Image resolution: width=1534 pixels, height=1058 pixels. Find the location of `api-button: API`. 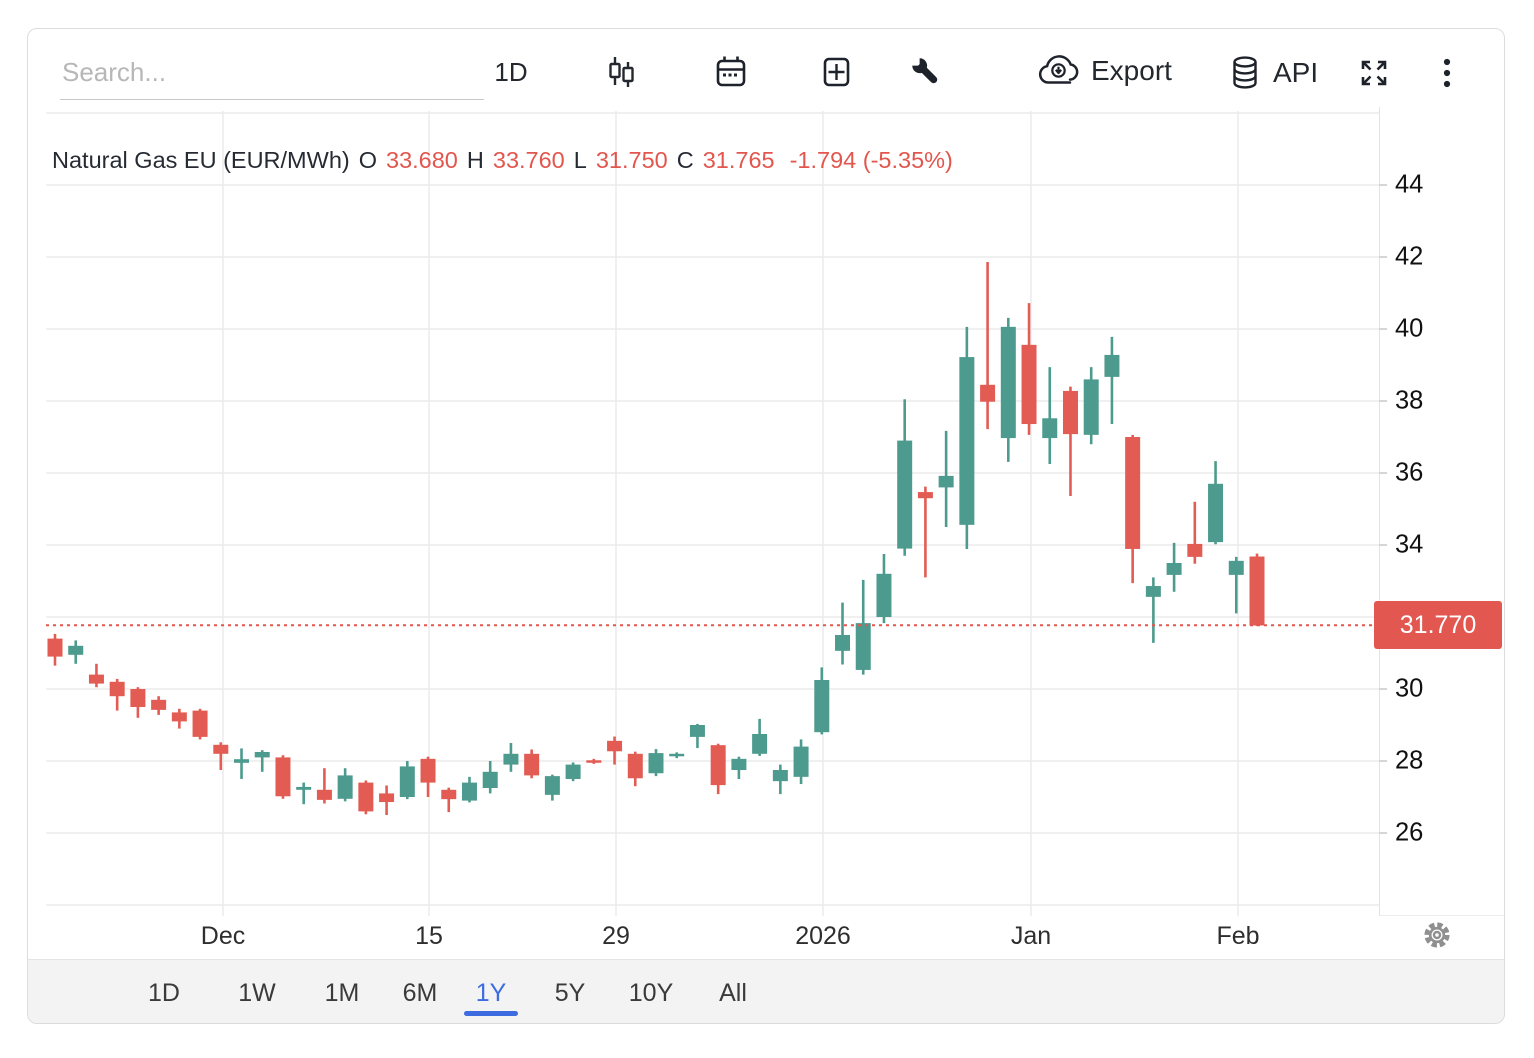

api-button: API is located at coordinates (1272, 73).